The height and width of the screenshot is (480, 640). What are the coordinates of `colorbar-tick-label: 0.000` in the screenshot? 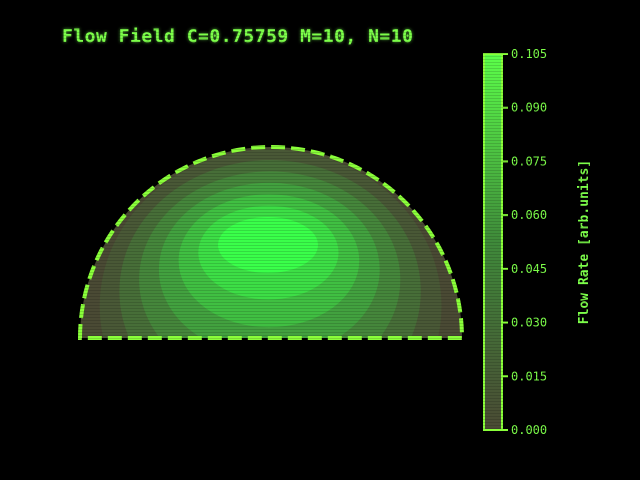 It's located at (529, 430).